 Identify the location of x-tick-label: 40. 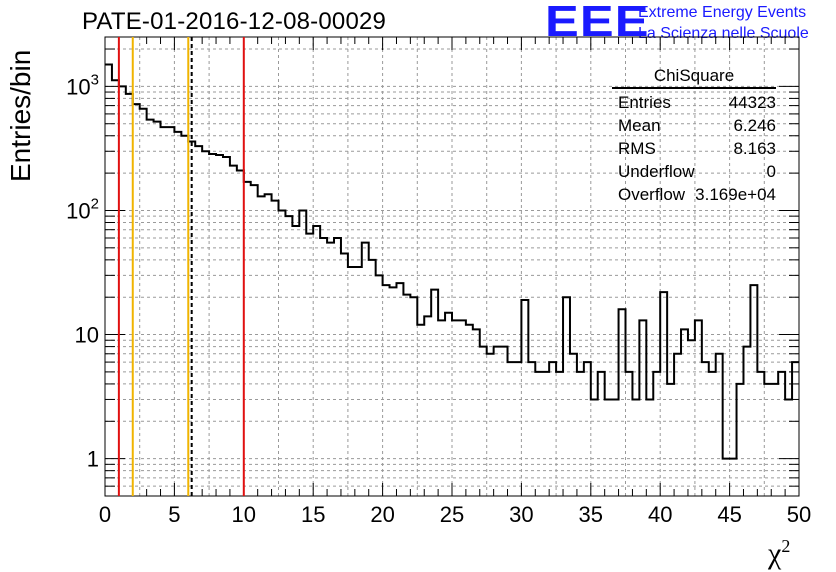
(660, 514).